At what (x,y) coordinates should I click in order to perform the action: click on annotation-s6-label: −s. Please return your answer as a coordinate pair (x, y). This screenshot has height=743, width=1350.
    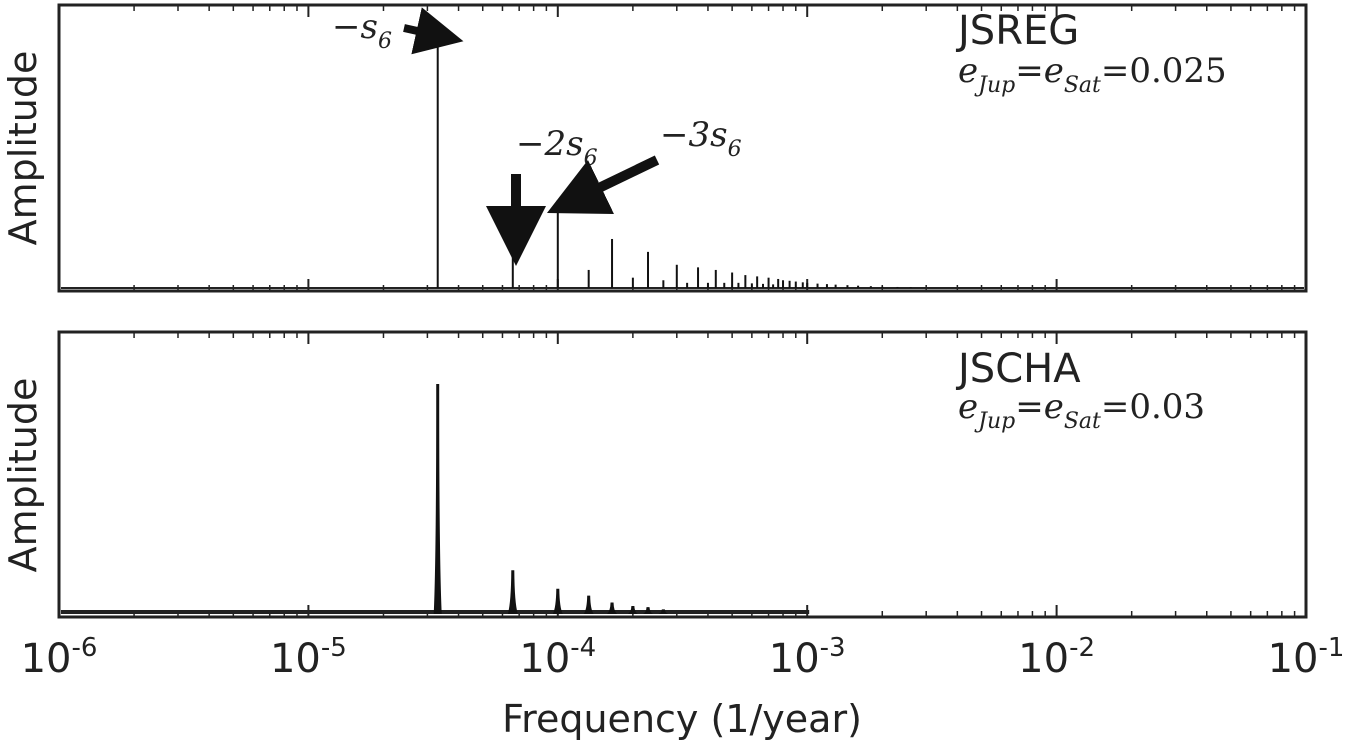
    Looking at the image, I should click on (355, 27).